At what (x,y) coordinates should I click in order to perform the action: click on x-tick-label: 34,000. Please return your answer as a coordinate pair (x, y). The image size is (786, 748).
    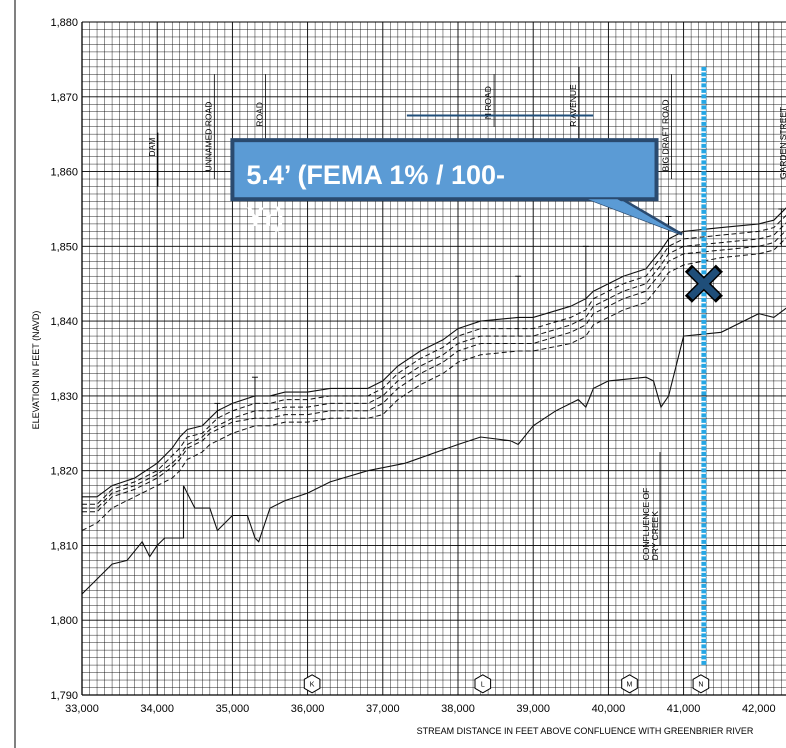
    Looking at the image, I should click on (157, 709).